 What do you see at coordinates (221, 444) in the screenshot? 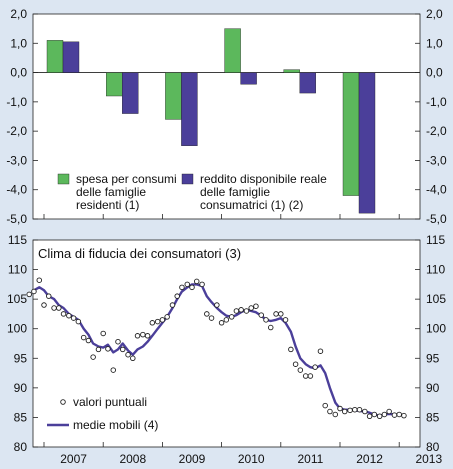
I see `bottom-x-ticks` at bounding box center [221, 444].